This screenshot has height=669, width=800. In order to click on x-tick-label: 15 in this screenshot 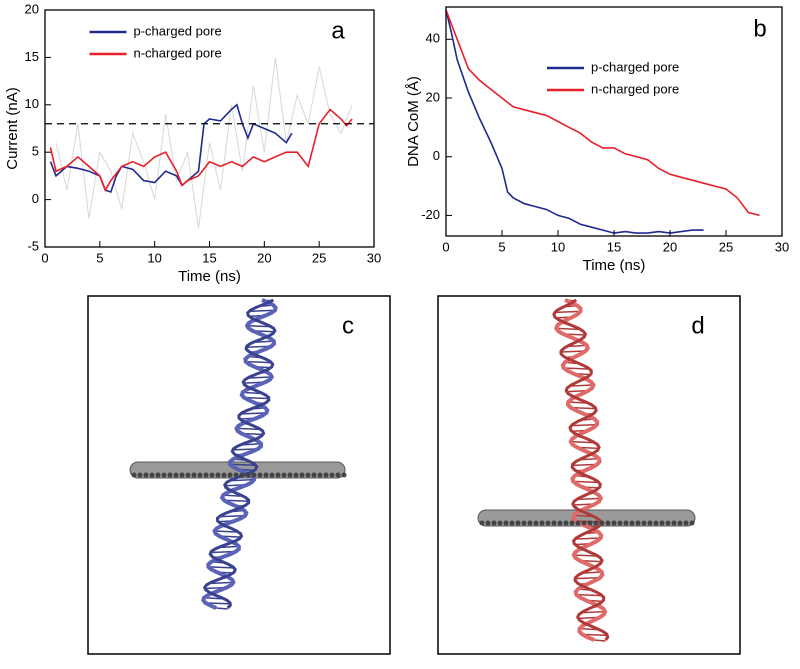, I will do `click(209, 257)`.